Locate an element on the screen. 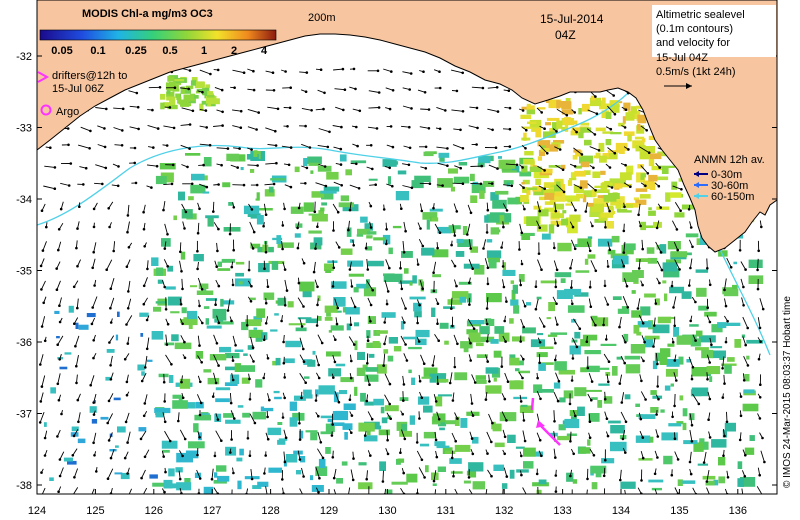 This screenshot has width=800, height=520. map-time: 04Z is located at coordinates (565, 35).